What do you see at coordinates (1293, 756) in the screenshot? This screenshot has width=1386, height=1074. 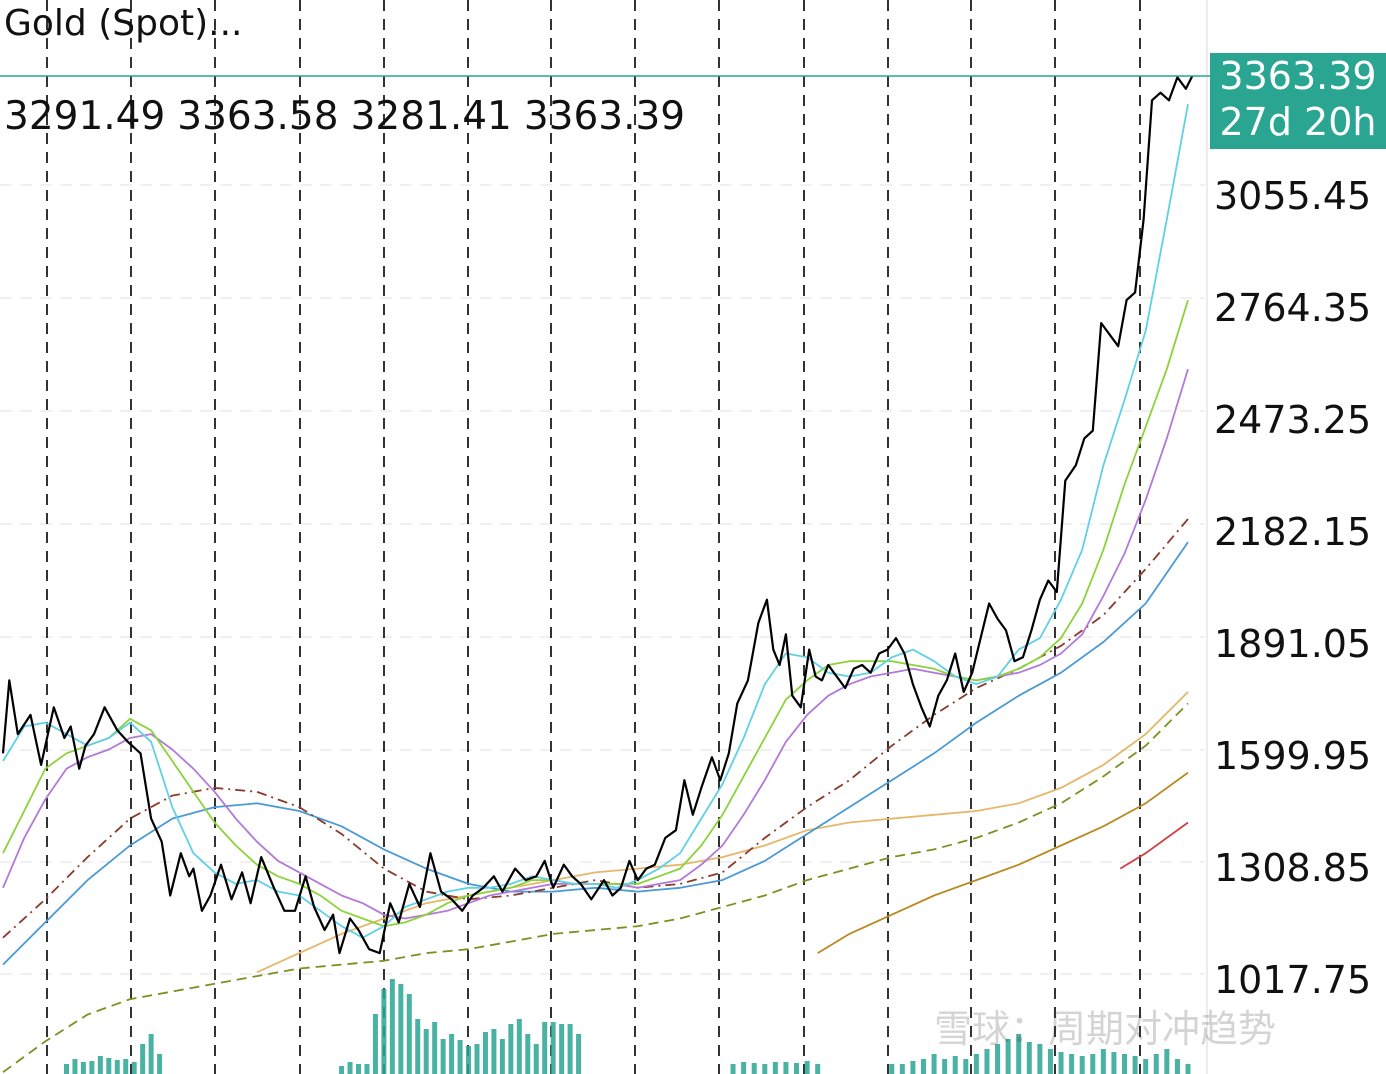 I see `y-tick-label: 1599.95` at bounding box center [1293, 756].